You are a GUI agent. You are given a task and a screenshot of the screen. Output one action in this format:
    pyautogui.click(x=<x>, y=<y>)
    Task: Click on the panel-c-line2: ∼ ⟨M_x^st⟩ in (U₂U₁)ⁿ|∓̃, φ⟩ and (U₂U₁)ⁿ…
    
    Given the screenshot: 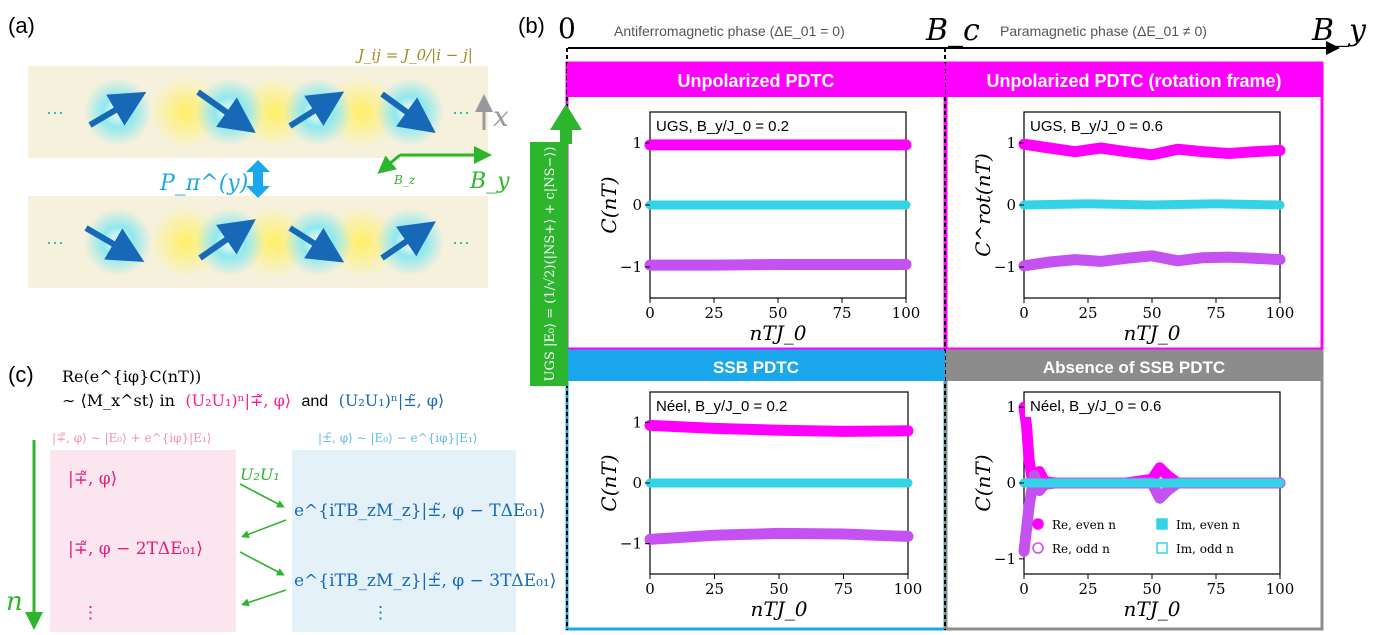 What is the action you would take?
    pyautogui.click(x=253, y=400)
    